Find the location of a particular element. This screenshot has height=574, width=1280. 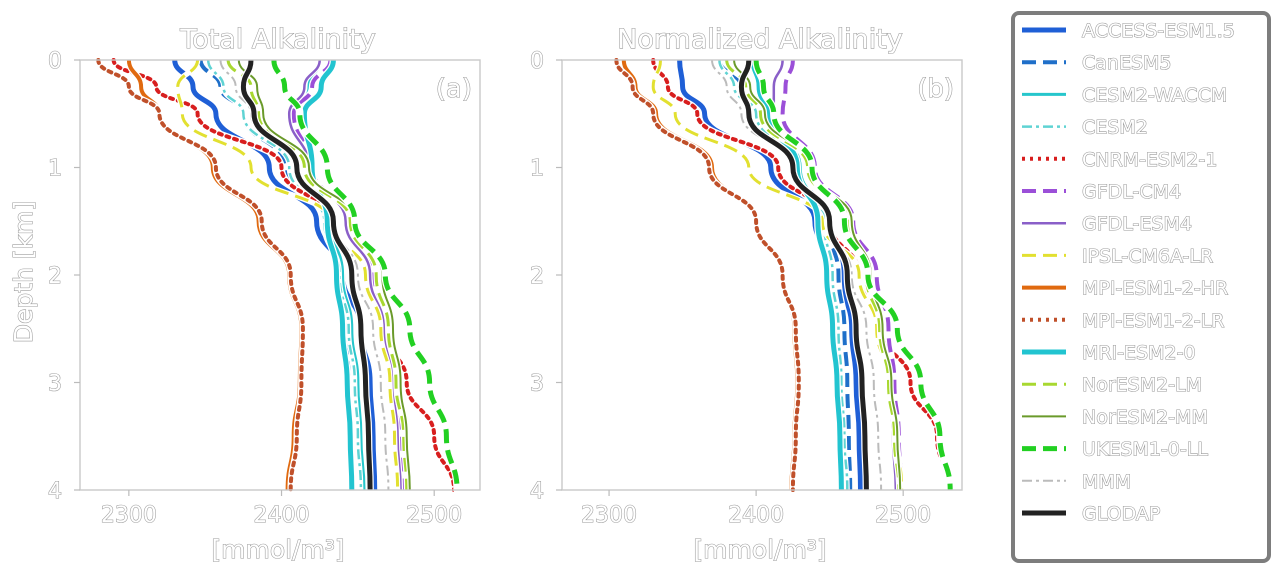

panel-b-y-tick-label: 1 is located at coordinates (537, 169).